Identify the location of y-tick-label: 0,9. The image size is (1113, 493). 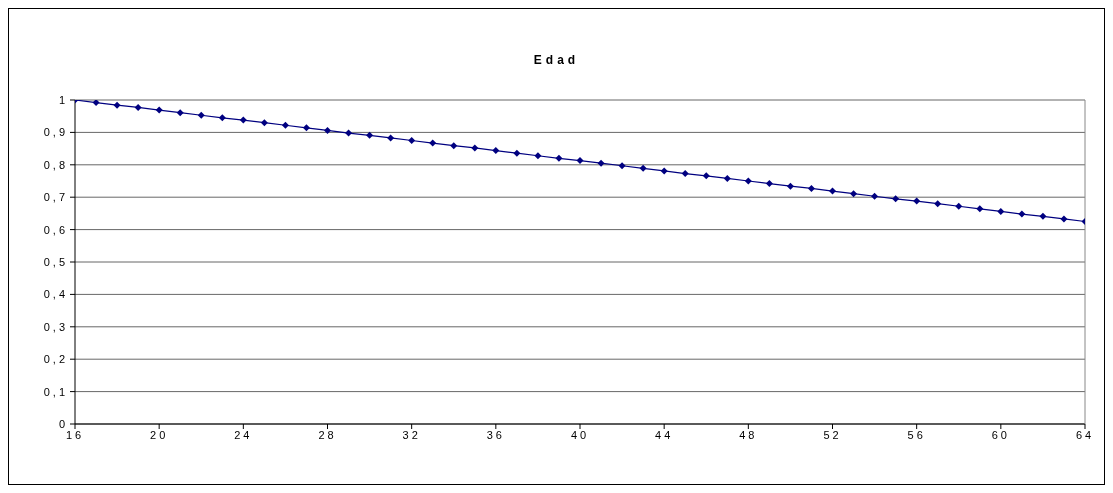
(55, 132).